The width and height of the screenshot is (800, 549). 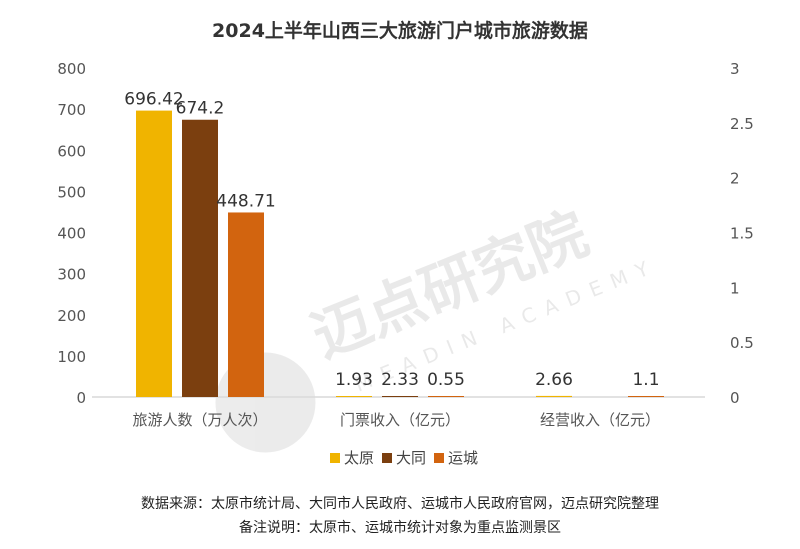 I want to click on x-tick-label: 门票收入（亿元）, so click(x=400, y=420).